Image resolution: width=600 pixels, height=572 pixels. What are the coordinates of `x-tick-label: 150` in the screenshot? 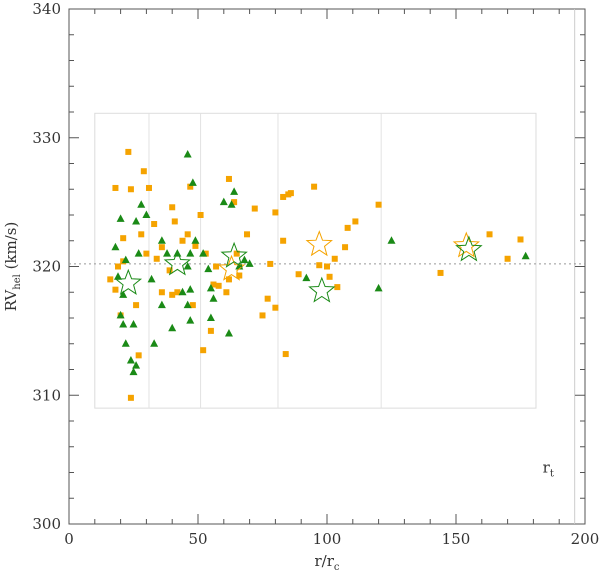 It's located at (456, 539).